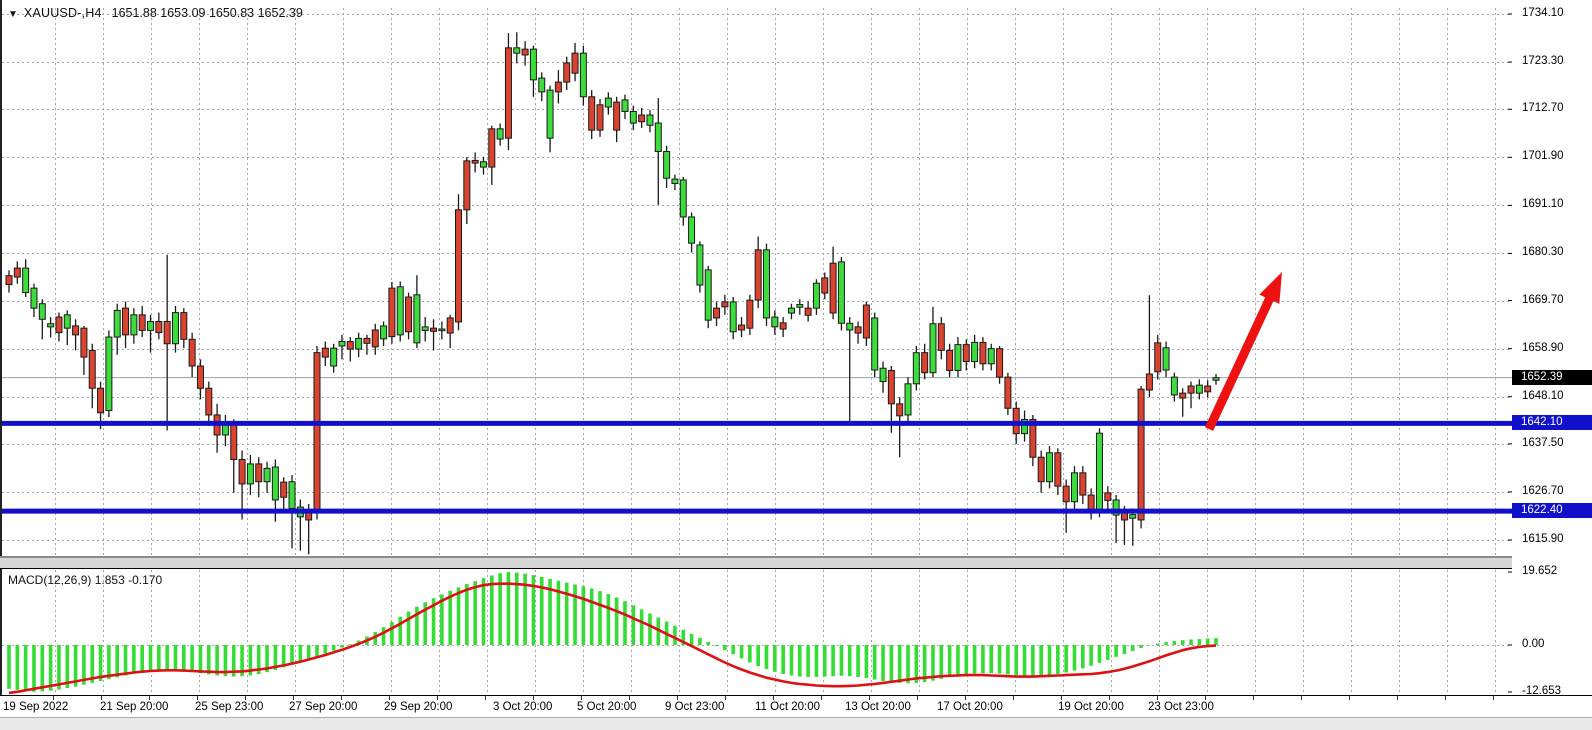 The width and height of the screenshot is (1592, 730). I want to click on macd-indicator-label: MACD(12,26,9) 1.853 -0.170, so click(85, 580).